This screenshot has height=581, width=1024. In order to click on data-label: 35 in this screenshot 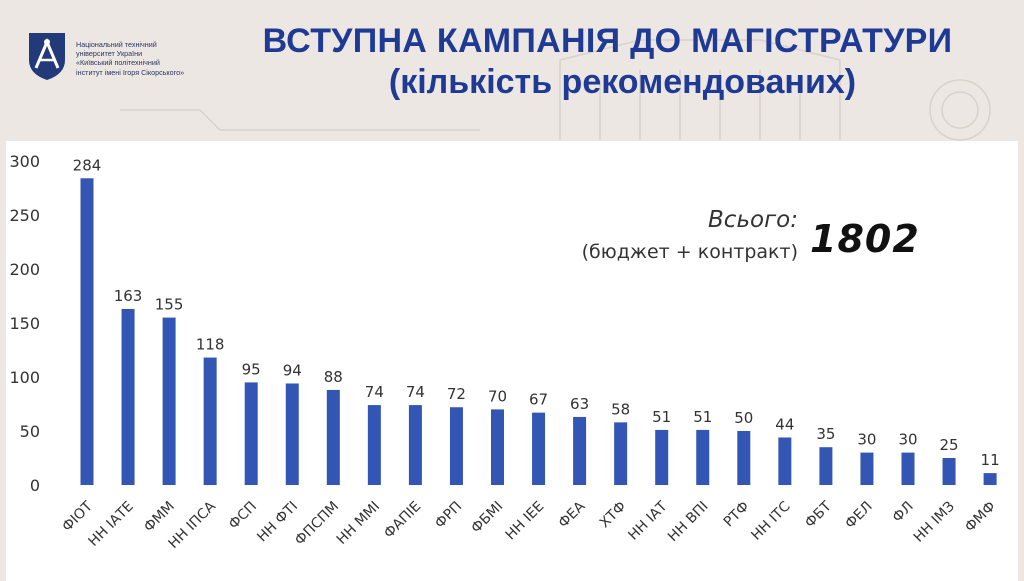, I will do `click(825, 434)`.